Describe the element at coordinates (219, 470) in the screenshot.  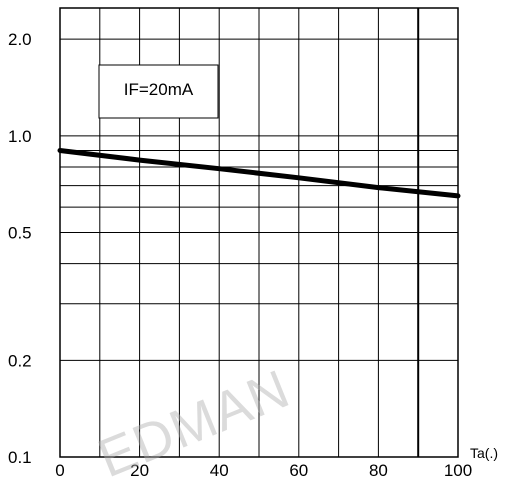
I see `x-tick-label: 40` at that location.